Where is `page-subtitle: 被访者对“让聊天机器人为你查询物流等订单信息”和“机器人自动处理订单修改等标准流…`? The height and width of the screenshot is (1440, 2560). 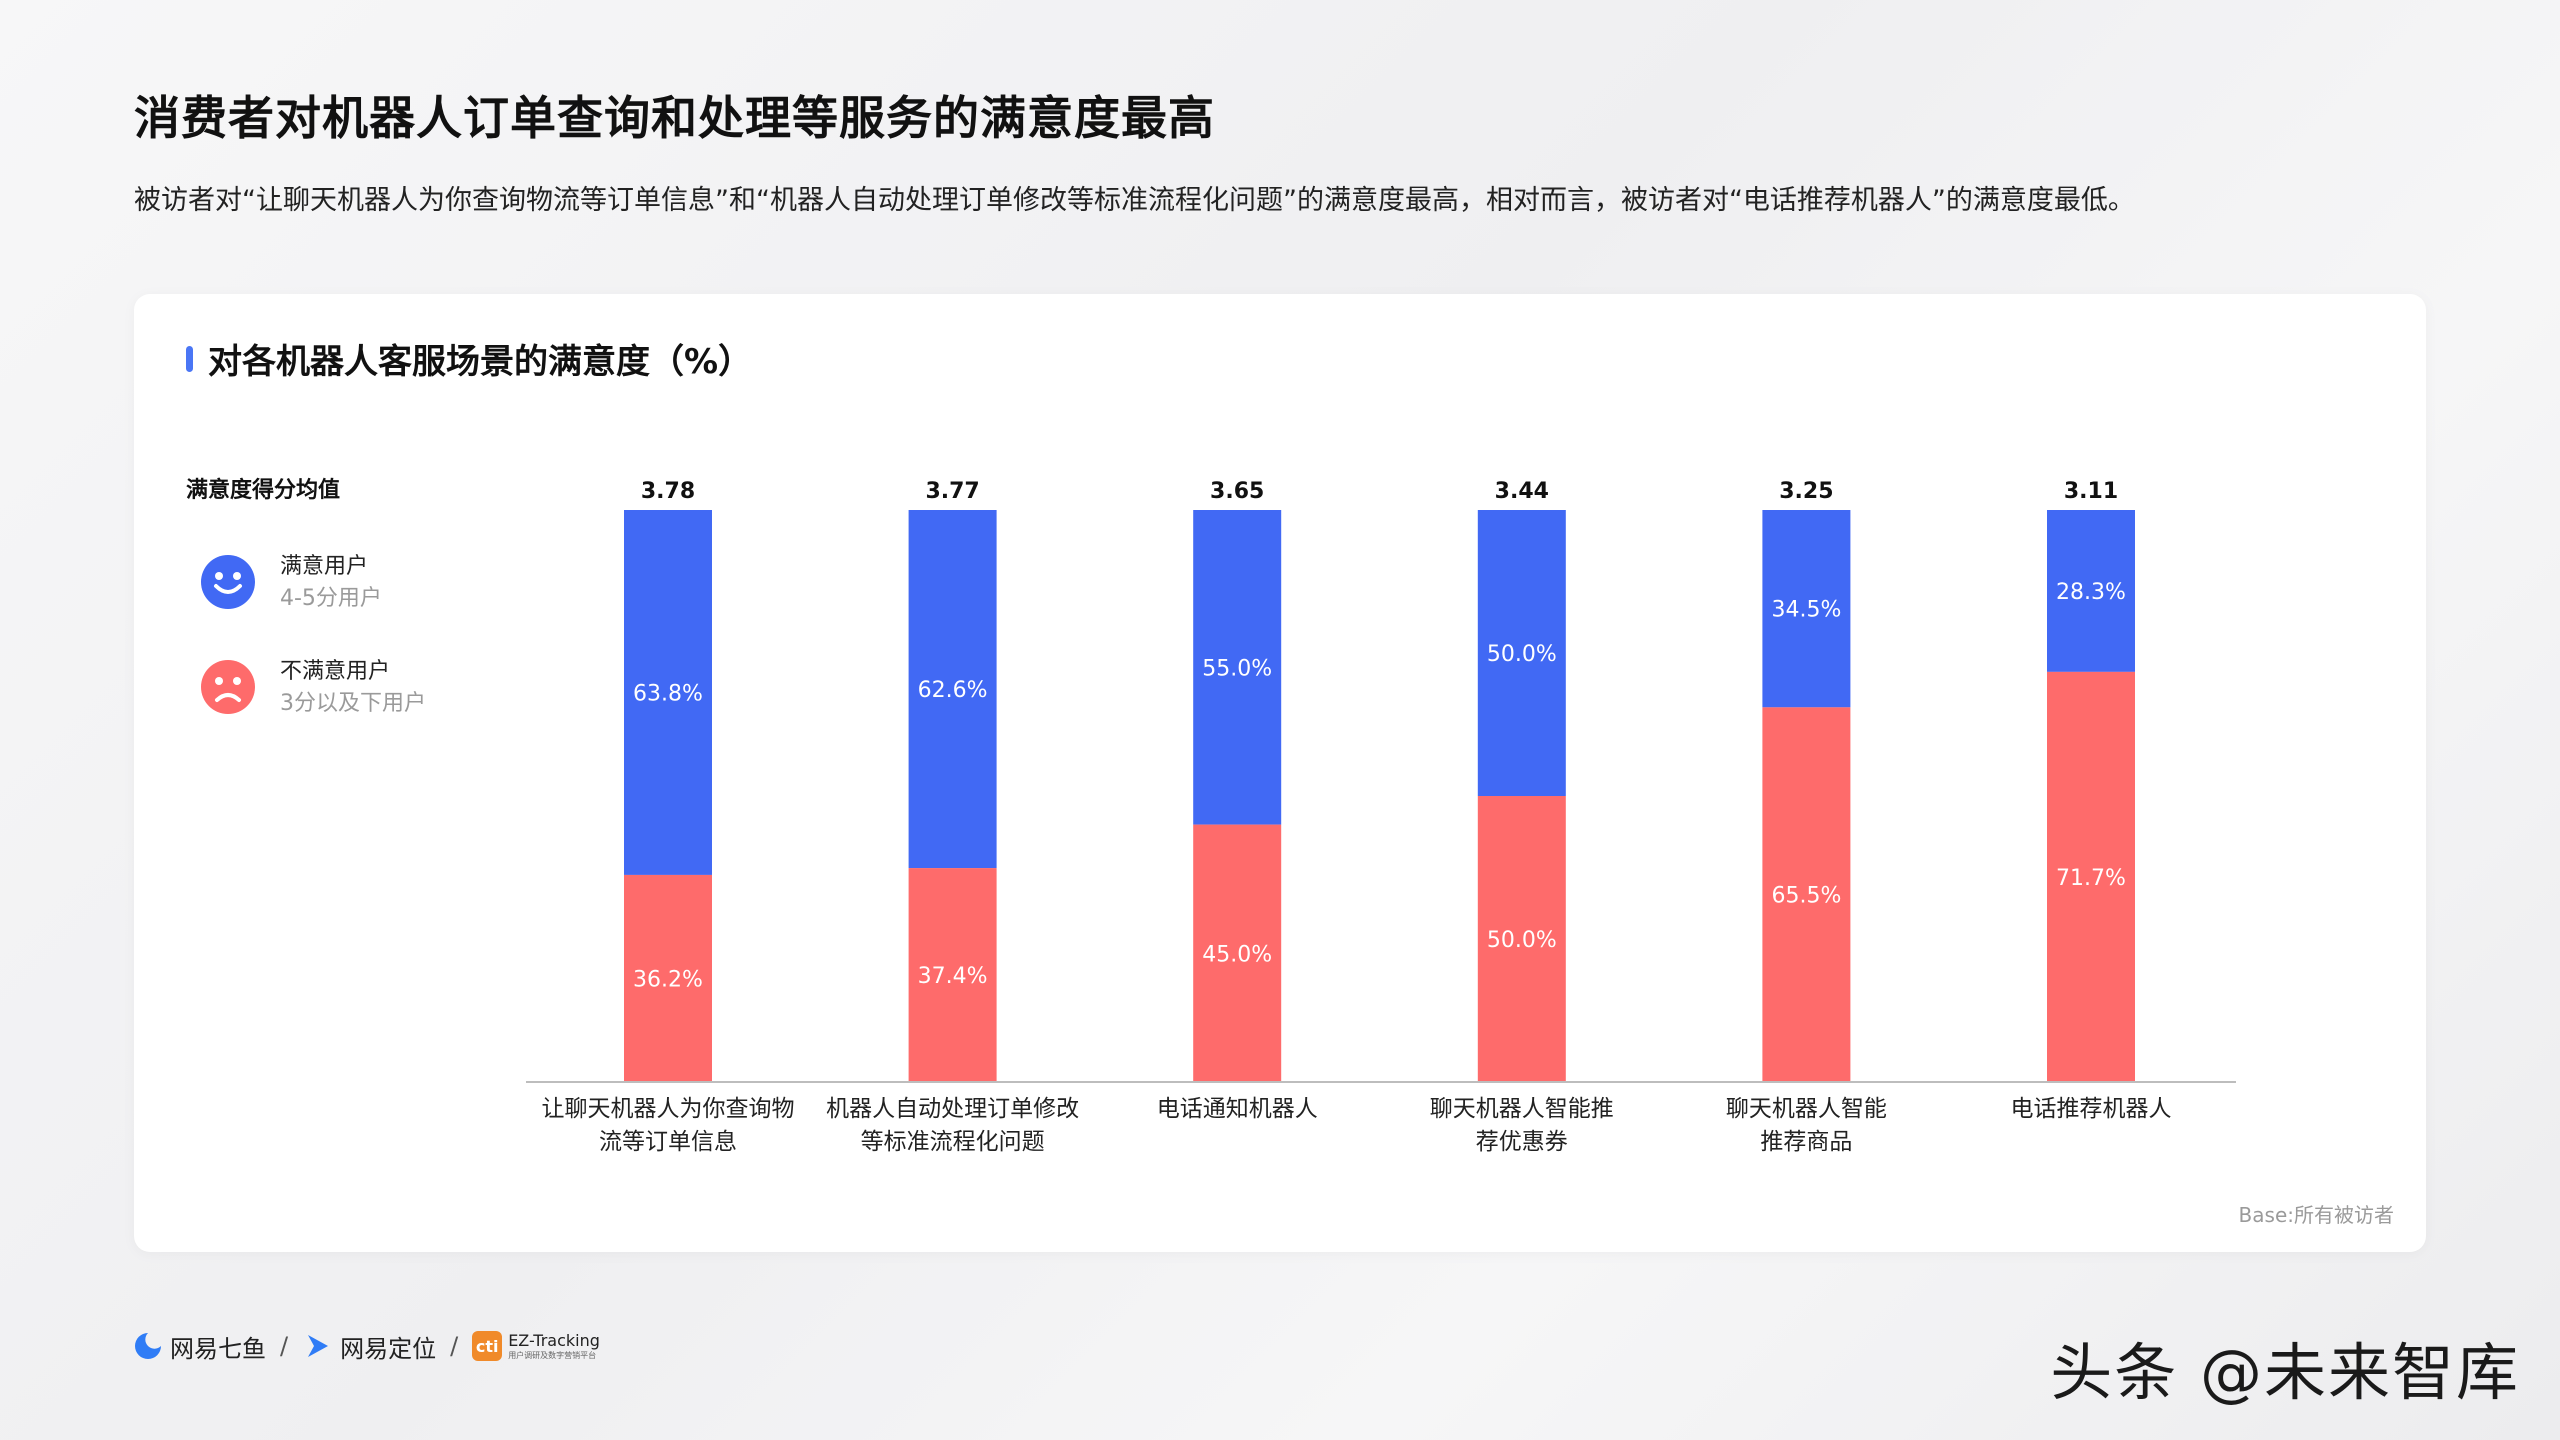
page-subtitle: 被访者对“让聊天机器人为你查询物流等订单信息”和“机器人自动处理订单修改等标准流… is located at coordinates (1134, 200).